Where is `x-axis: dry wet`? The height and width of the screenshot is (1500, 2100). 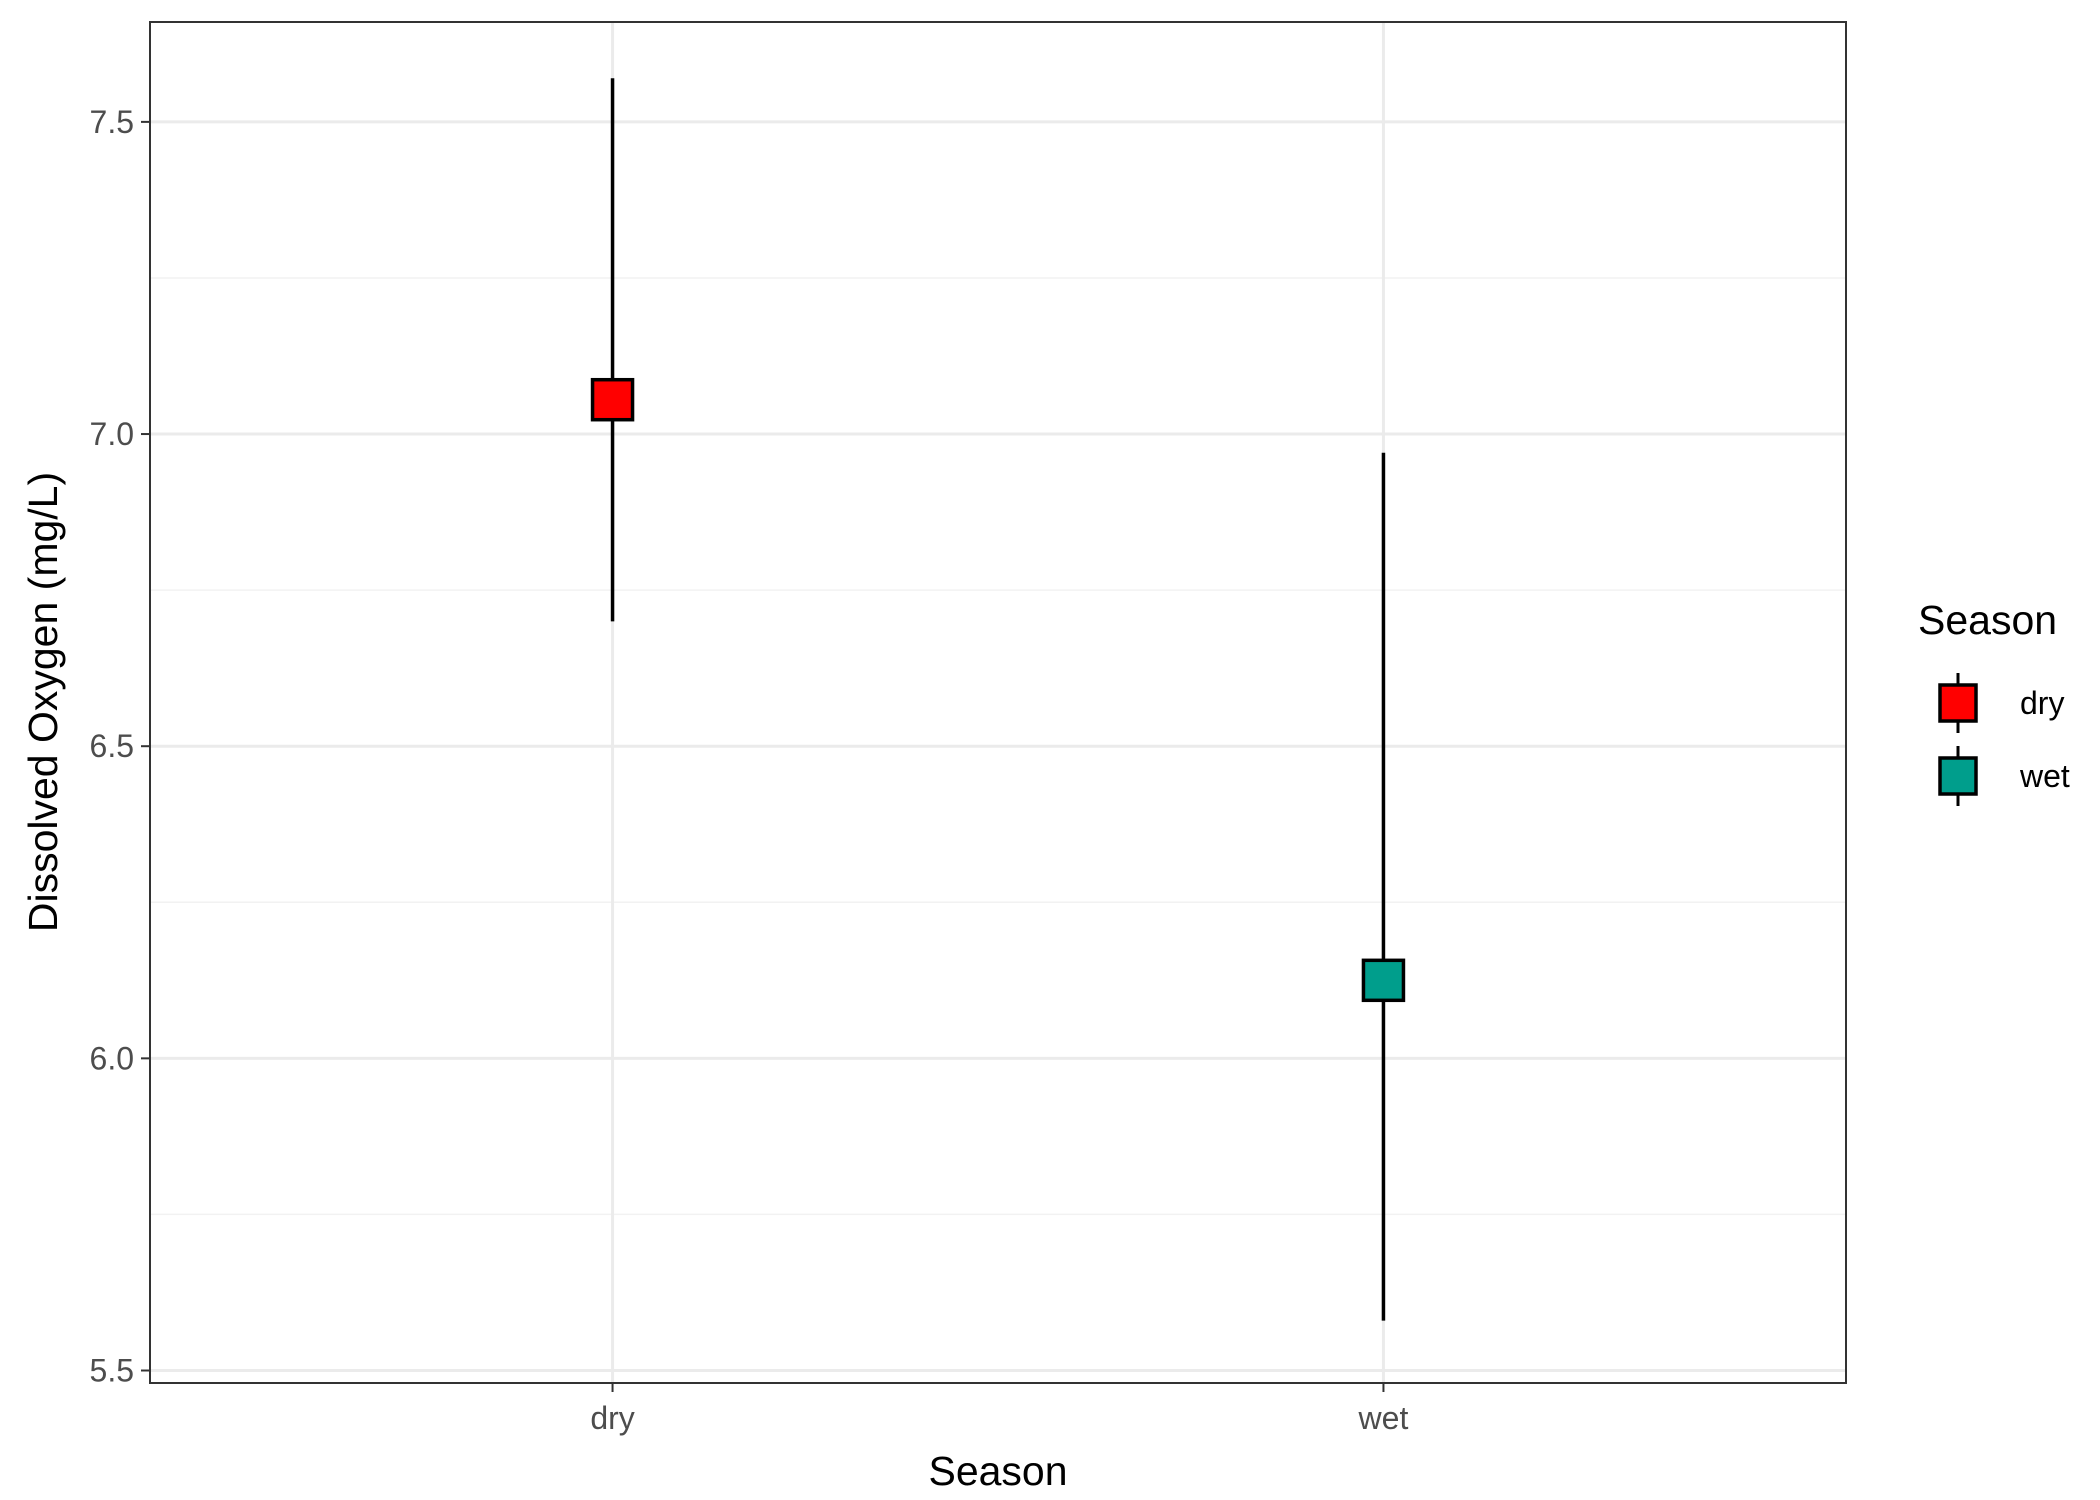 x-axis: dry wet is located at coordinates (999, 1409).